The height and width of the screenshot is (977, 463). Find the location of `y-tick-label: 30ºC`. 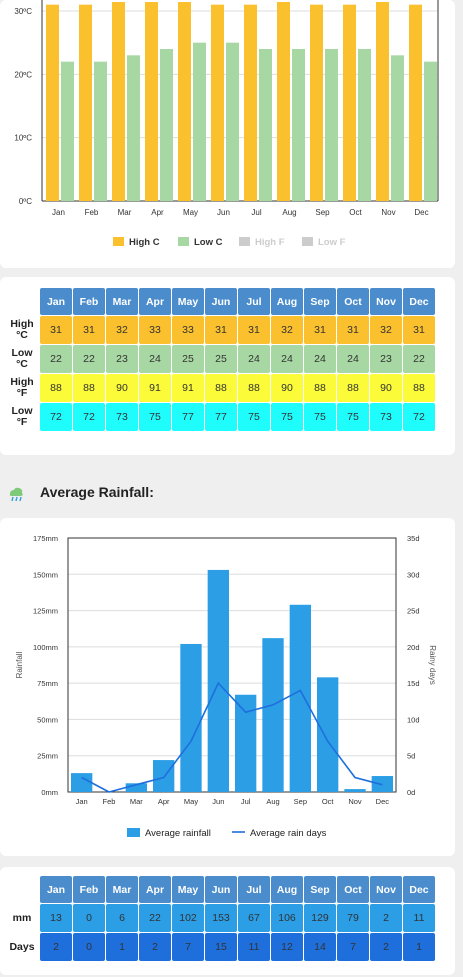

y-tick-label: 30ºC is located at coordinates (23, 11).